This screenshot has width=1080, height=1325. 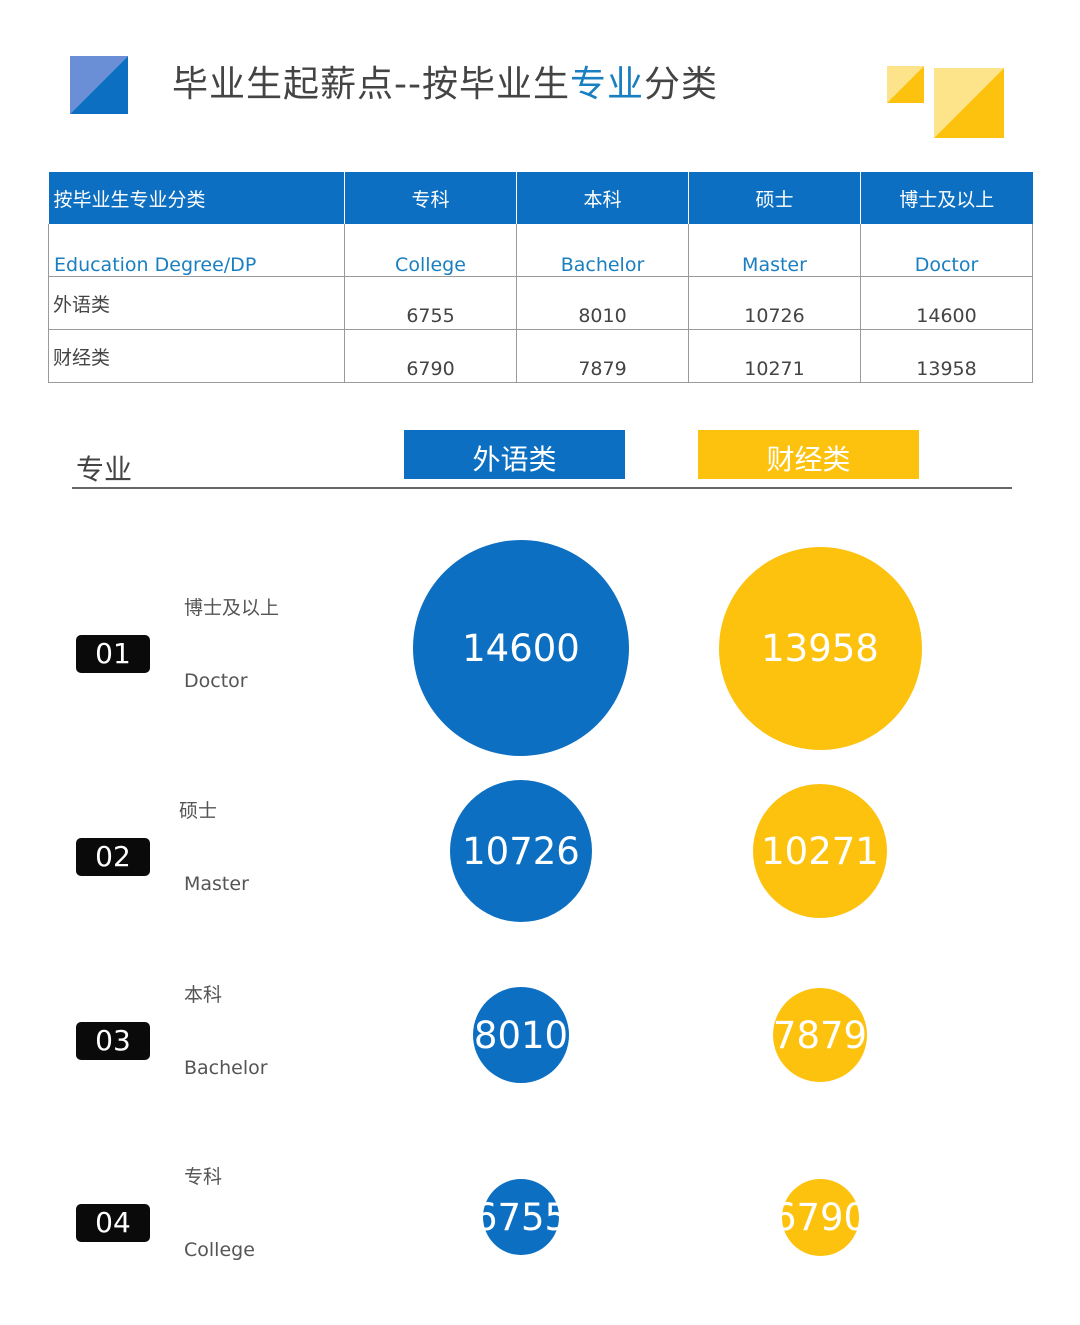 What do you see at coordinates (542, 488) in the screenshot?
I see `legend-divider` at bounding box center [542, 488].